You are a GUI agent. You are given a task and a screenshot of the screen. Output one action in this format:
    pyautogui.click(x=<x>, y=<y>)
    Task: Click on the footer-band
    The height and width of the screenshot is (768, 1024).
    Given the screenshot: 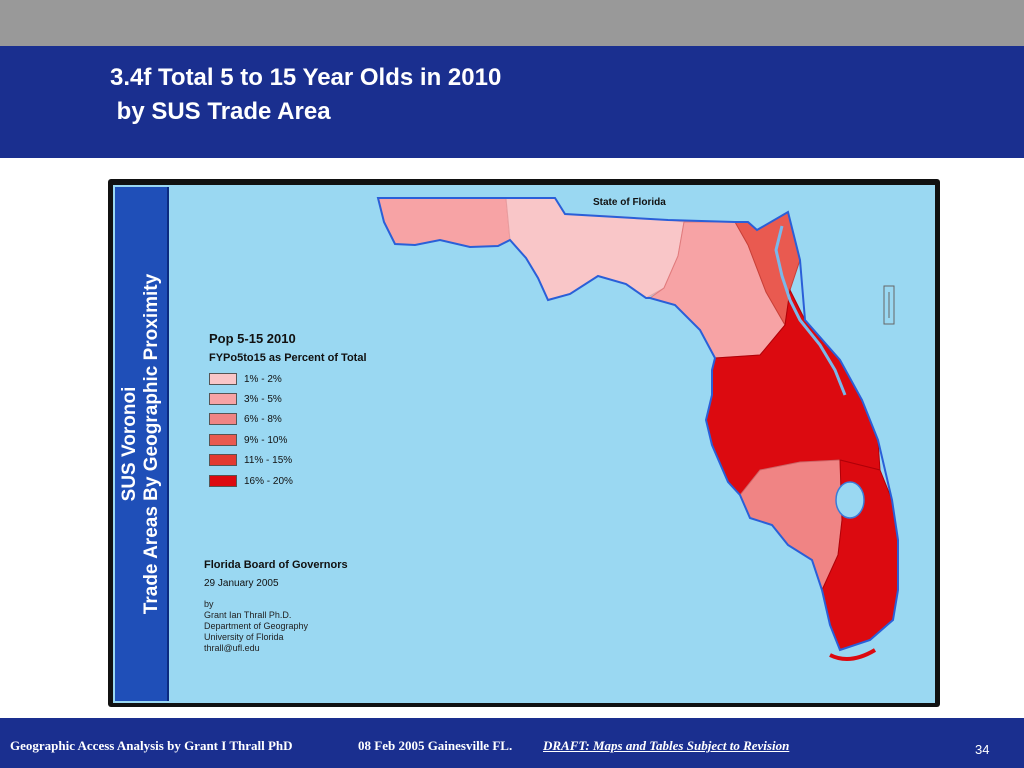 What is the action you would take?
    pyautogui.click(x=512, y=743)
    